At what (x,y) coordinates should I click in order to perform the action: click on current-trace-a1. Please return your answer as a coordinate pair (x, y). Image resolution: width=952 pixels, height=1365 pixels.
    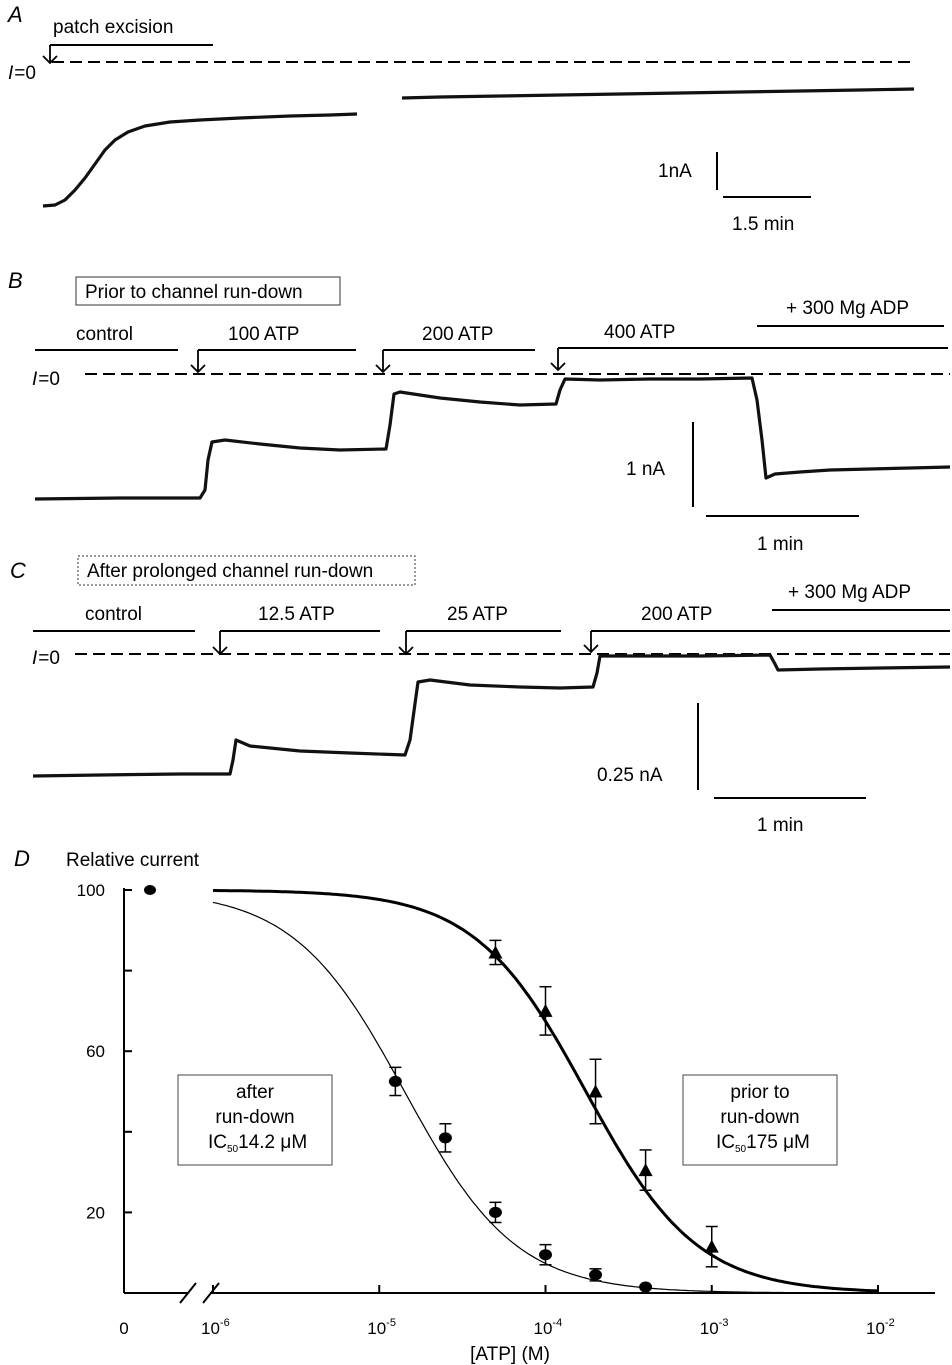
    Looking at the image, I should click on (200, 160).